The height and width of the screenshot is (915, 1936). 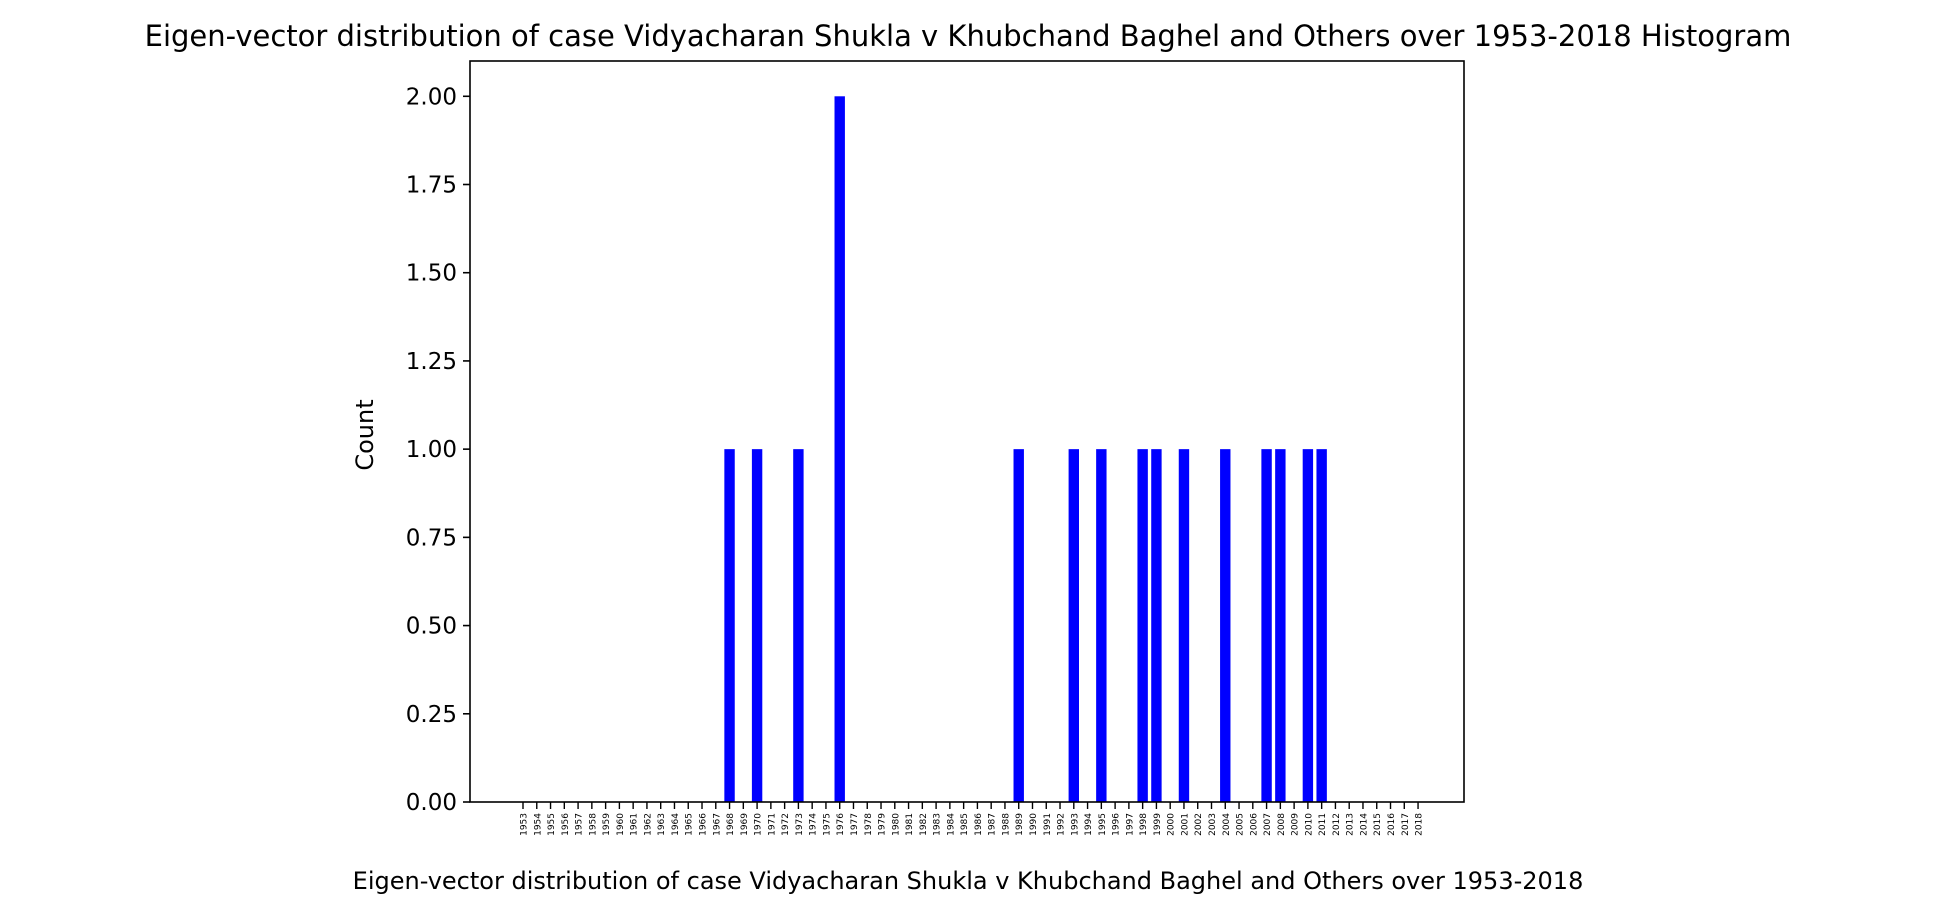 I want to click on y-tick-label: 1.25, so click(x=431, y=362).